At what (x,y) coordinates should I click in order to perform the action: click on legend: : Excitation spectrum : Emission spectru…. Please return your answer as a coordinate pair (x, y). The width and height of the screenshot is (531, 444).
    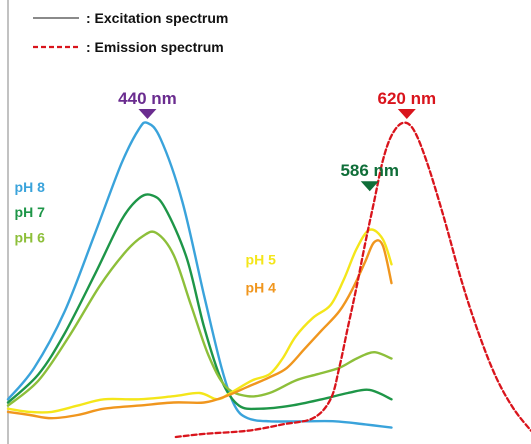
    Looking at the image, I should click on (130, 32).